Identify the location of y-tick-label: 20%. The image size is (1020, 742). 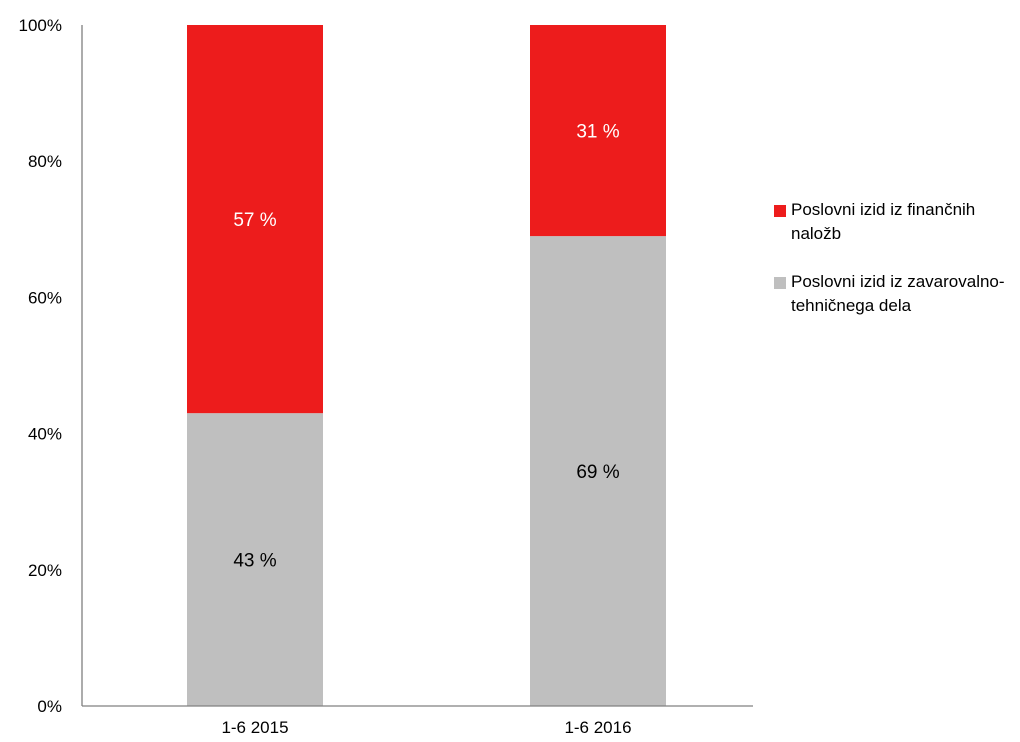
(45, 570).